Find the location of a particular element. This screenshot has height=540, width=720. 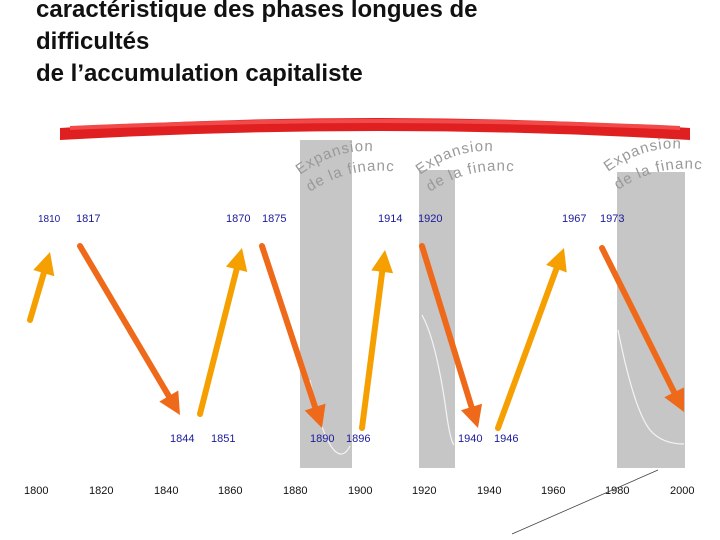

trough-year-label: 1896 is located at coordinates (358, 439).